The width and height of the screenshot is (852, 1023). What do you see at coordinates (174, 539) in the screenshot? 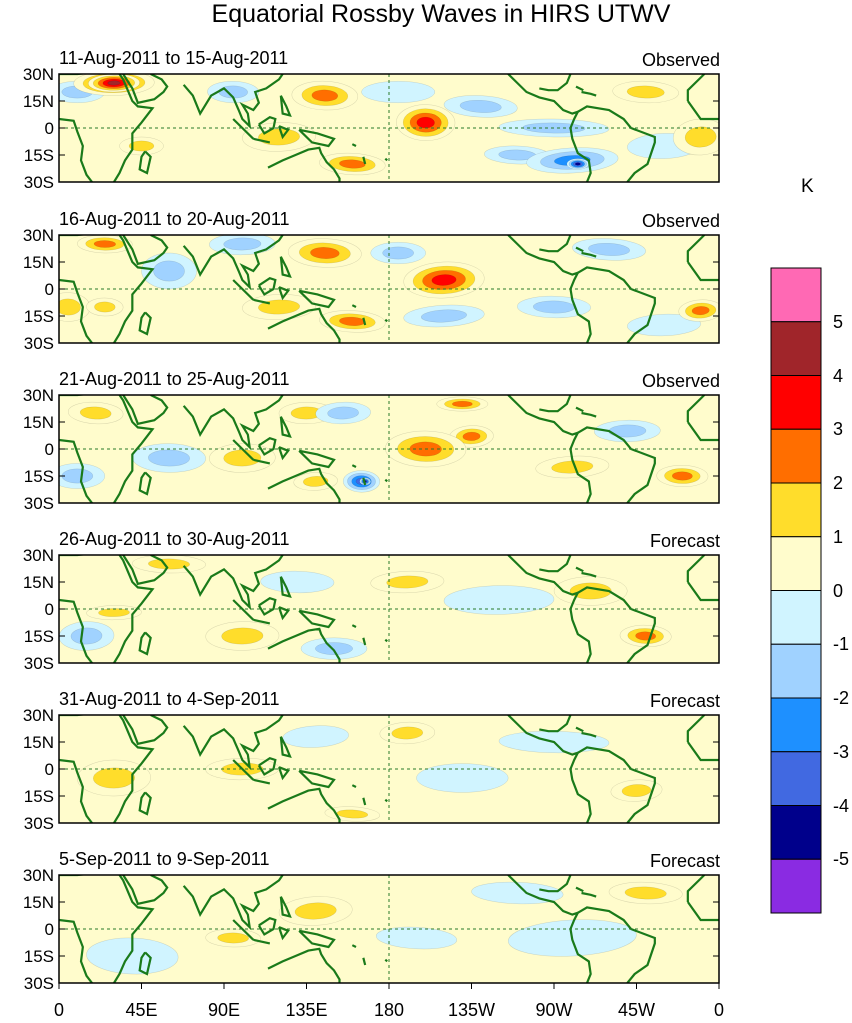
I see `panel-date-range: 26-Aug-2011 to 30-Aug-2011` at bounding box center [174, 539].